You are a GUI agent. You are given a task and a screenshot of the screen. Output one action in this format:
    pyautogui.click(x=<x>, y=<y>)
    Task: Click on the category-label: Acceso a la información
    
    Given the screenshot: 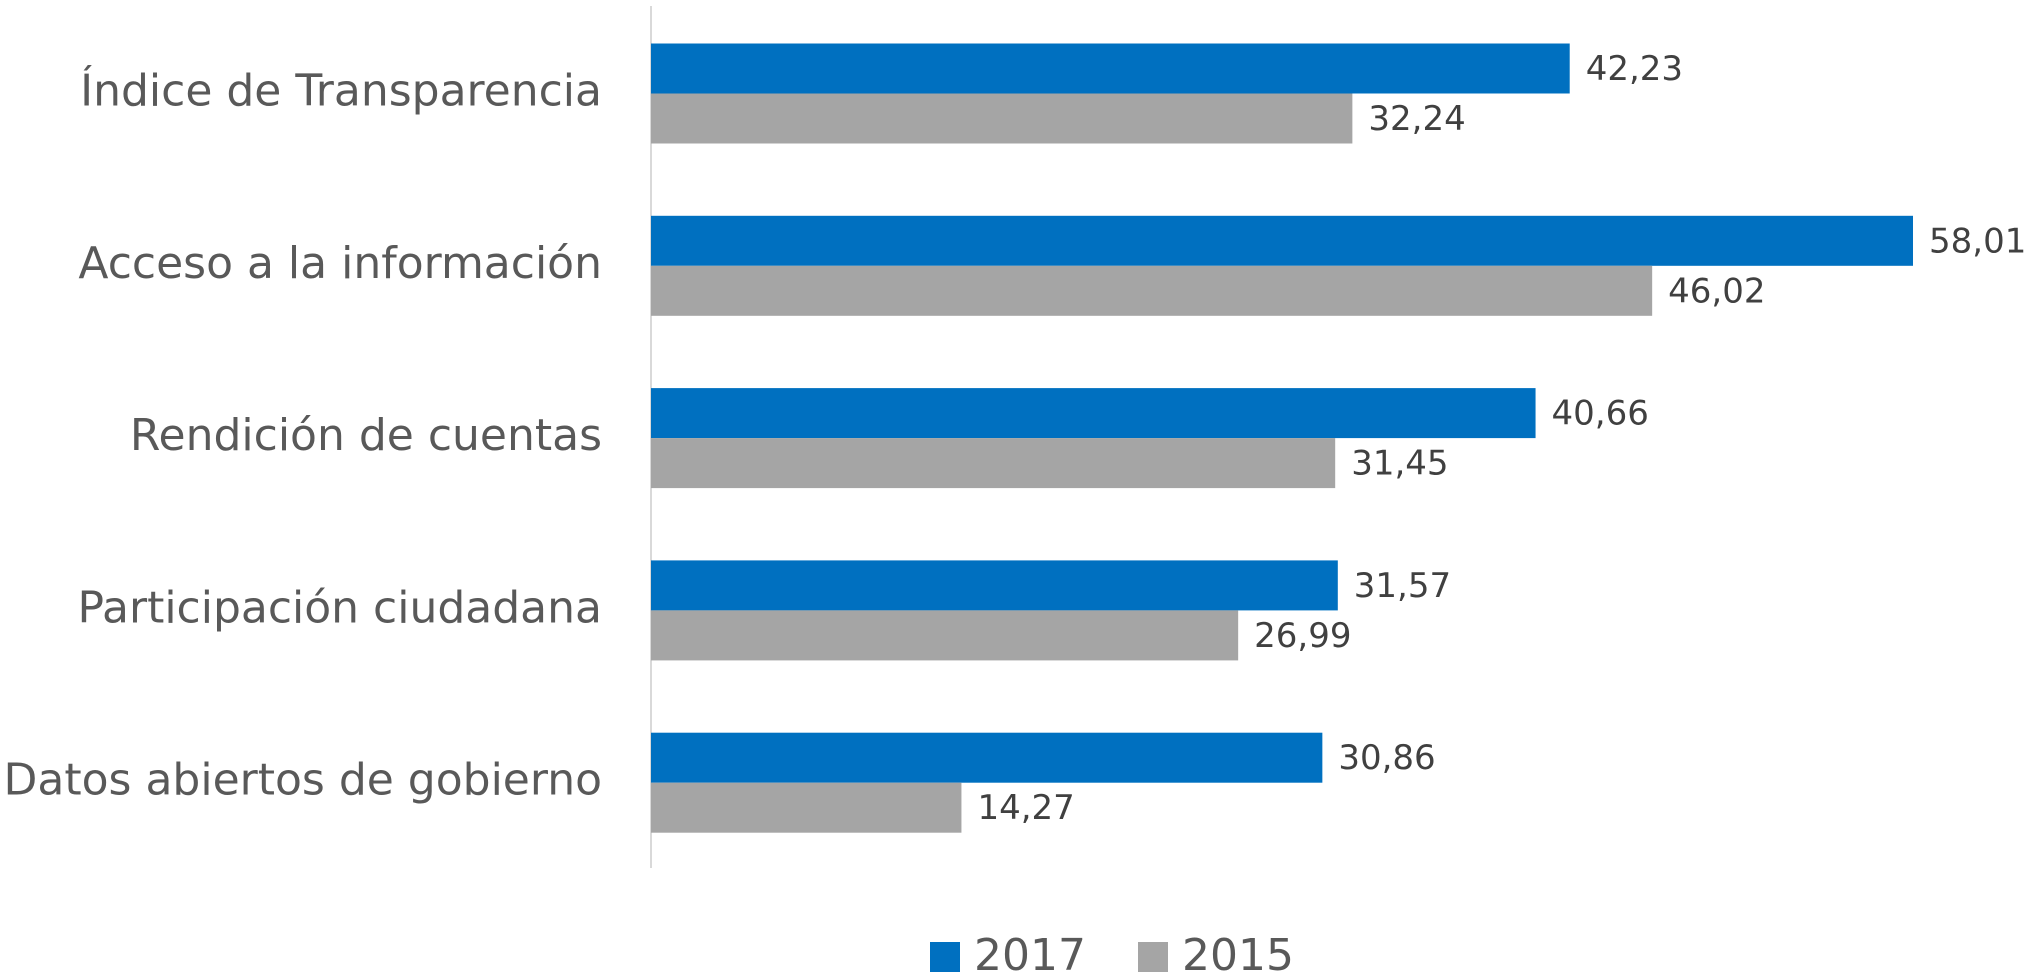 What is the action you would take?
    pyautogui.click(x=340, y=263)
    